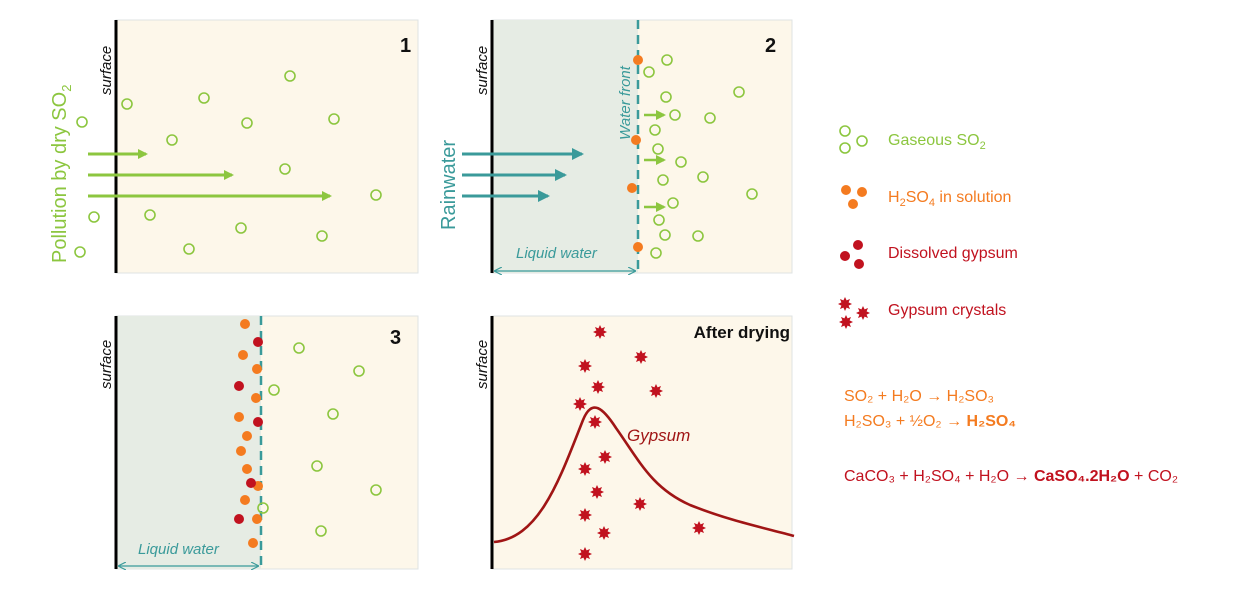 This screenshot has height=590, width=1234. Describe the element at coordinates (106, 364) in the screenshot. I see `panel-3-surface-label: surface` at that location.